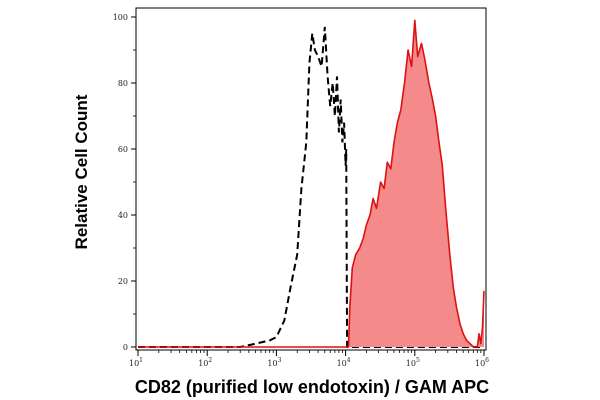 This screenshot has height=400, width=600. What do you see at coordinates (81, 171) in the screenshot?
I see `y-axis-title: Relative Cell Count` at bounding box center [81, 171].